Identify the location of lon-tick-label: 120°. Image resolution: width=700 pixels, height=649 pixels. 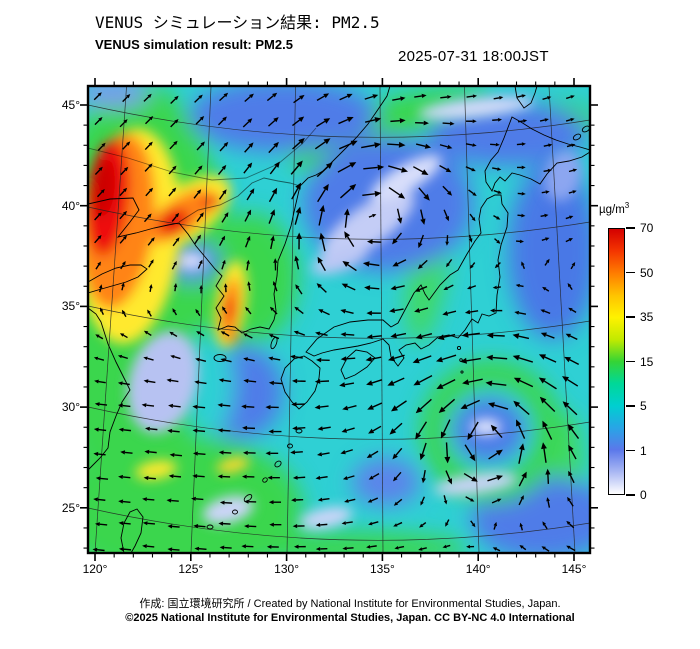
(95, 569).